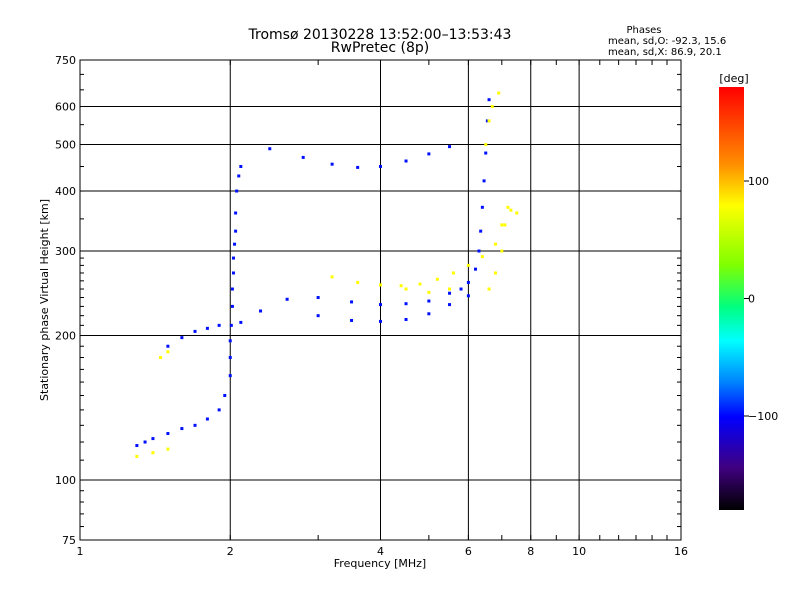 Image resolution: width=800 pixels, height=600 pixels. Describe the element at coordinates (761, 299) in the screenshot. I see `colorbar-ticks: 100 0 −100` at that location.